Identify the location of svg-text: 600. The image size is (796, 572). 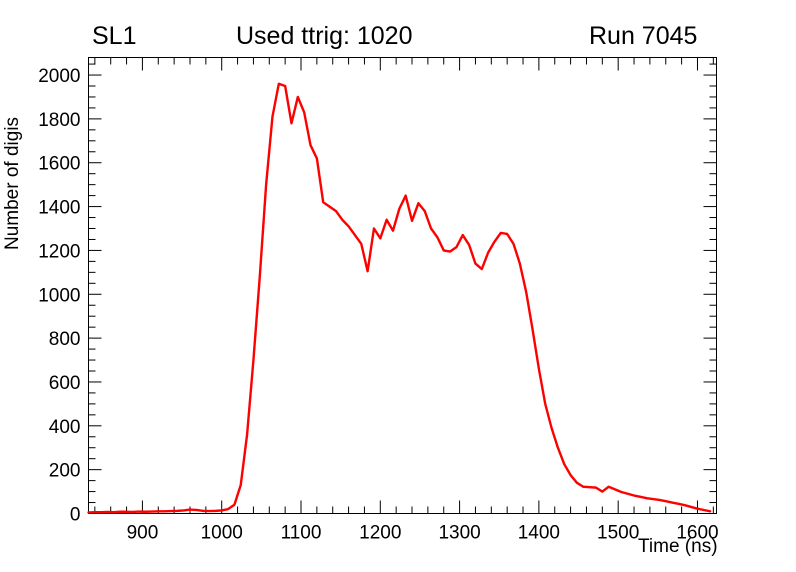
(65, 383).